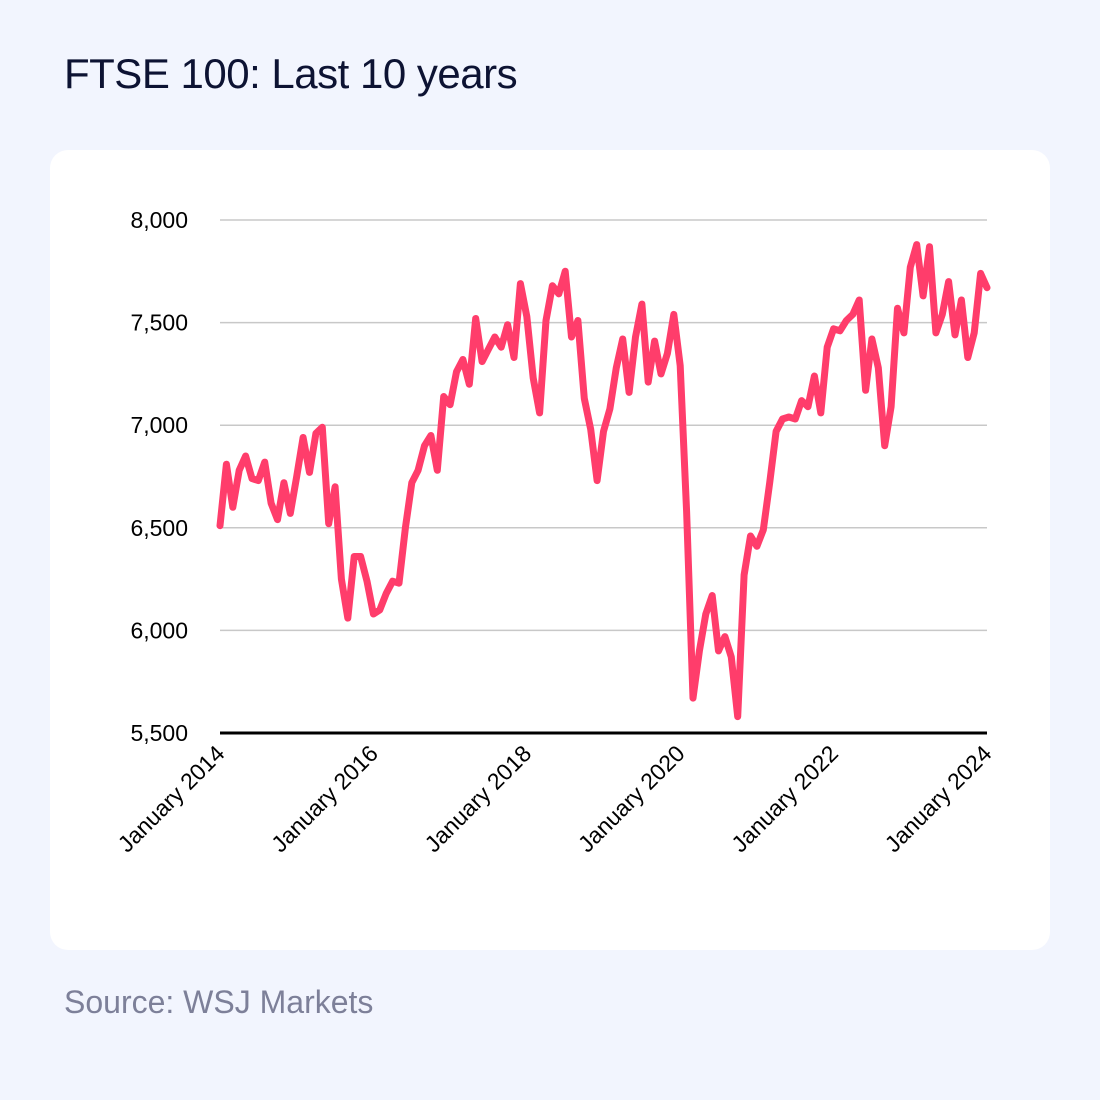 The width and height of the screenshot is (1100, 1100). I want to click on y-tick-label: 7,500, so click(159, 323).